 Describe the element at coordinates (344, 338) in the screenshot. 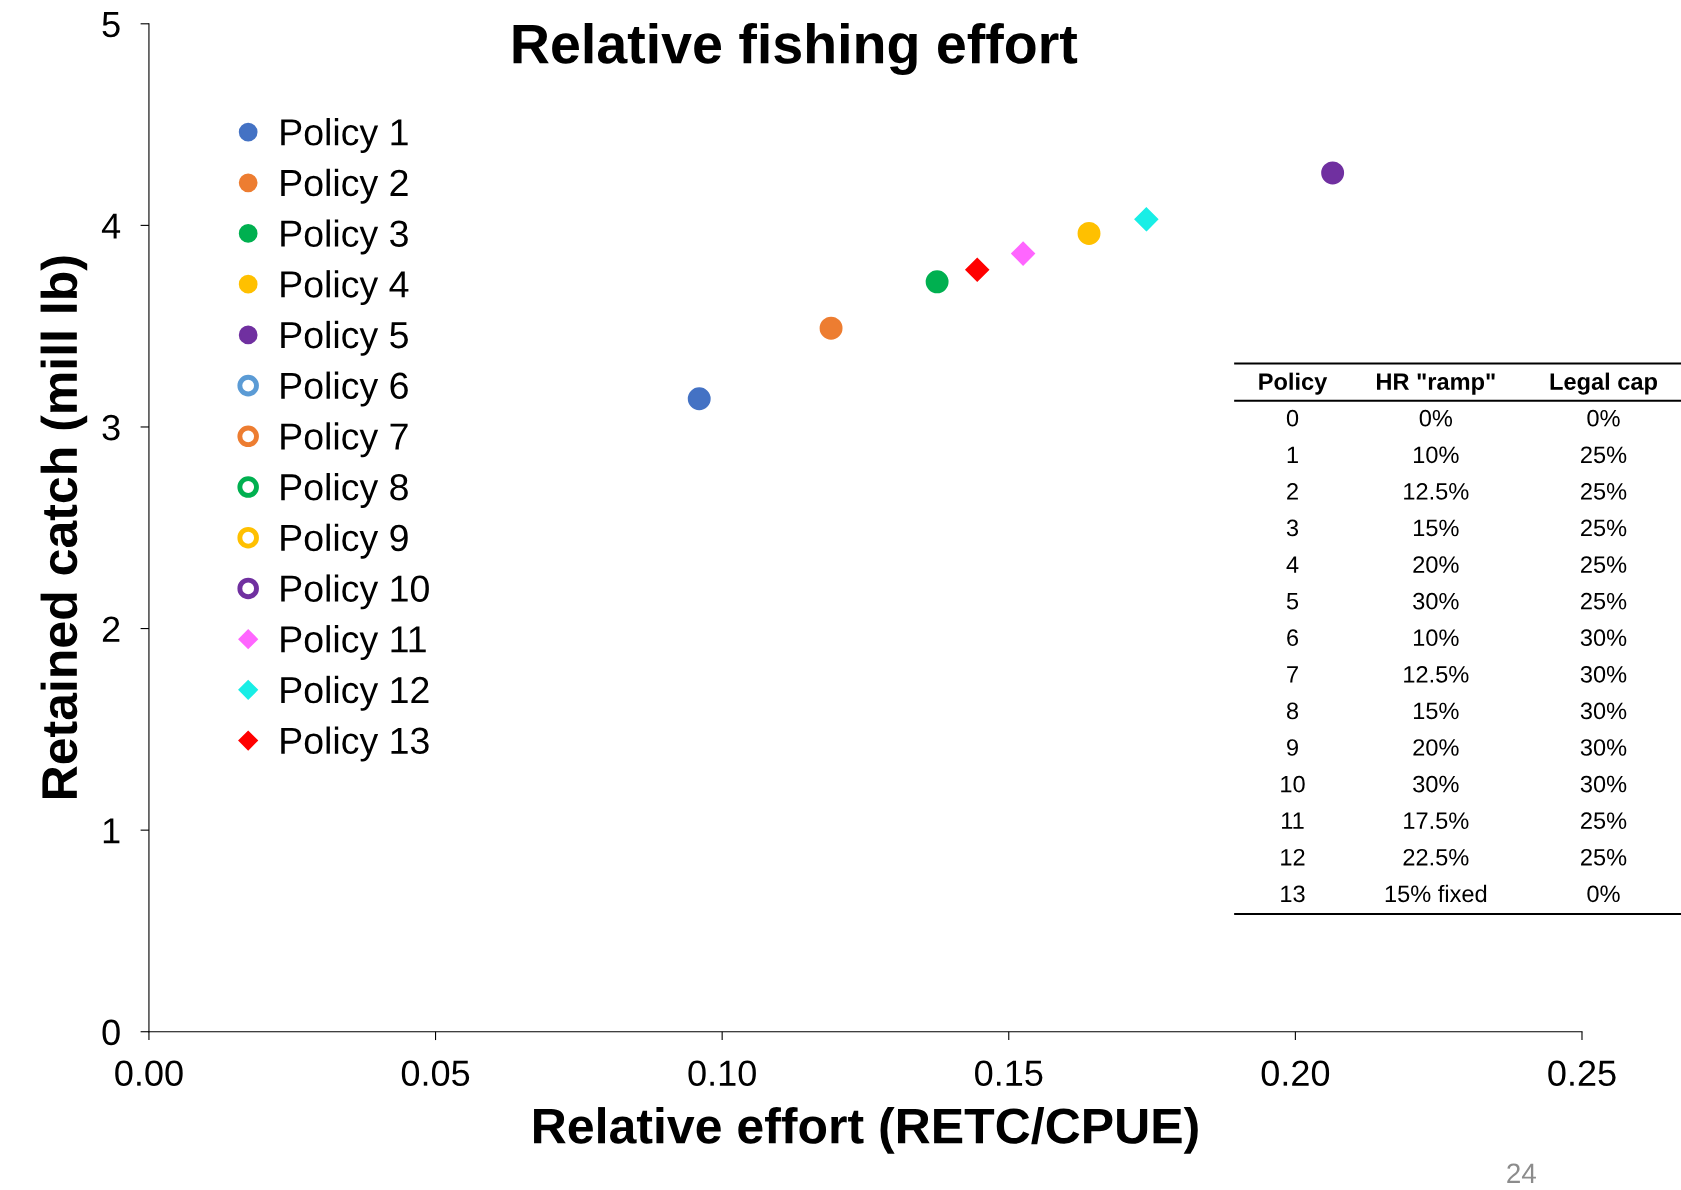

I see `legend-label: Policy 5` at that location.